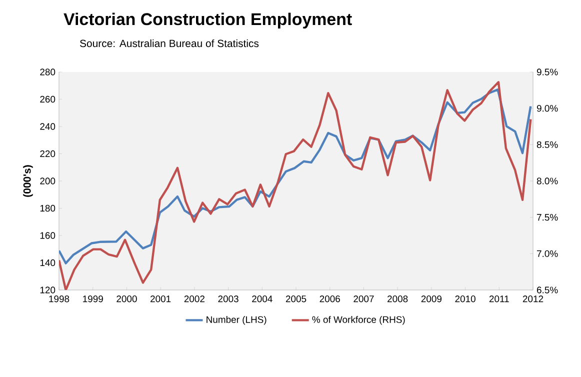 Image resolution: width=581 pixels, height=377 pixels. I want to click on x-tick-label: 1999, so click(93, 299).